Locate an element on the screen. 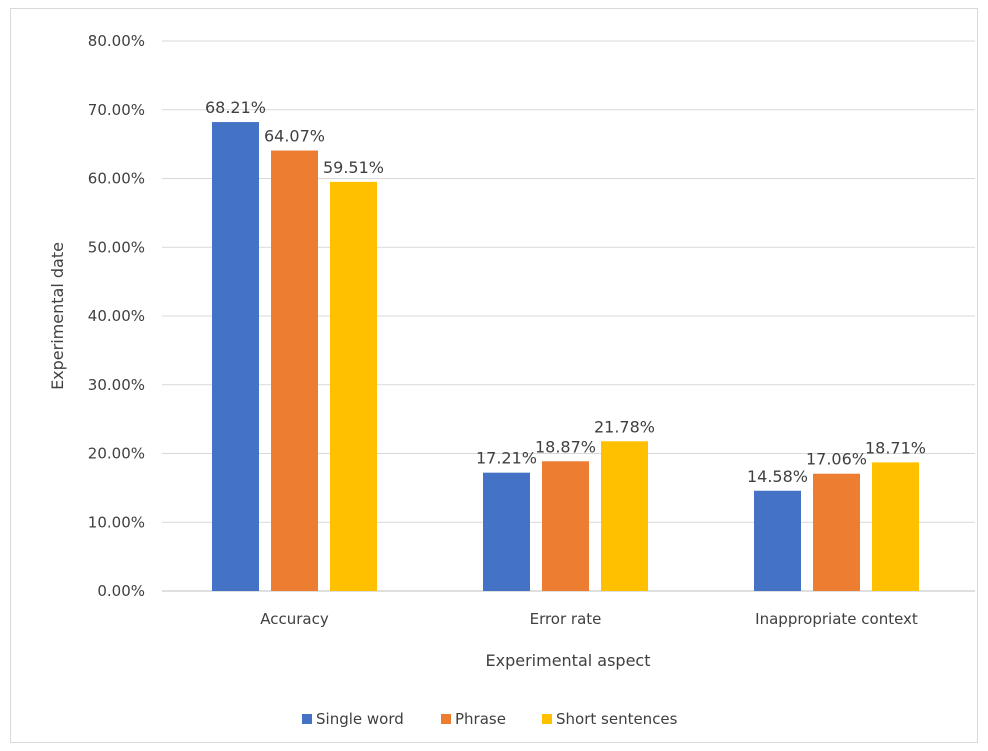 The width and height of the screenshot is (988, 751). data-label: 64.07% is located at coordinates (294, 136).